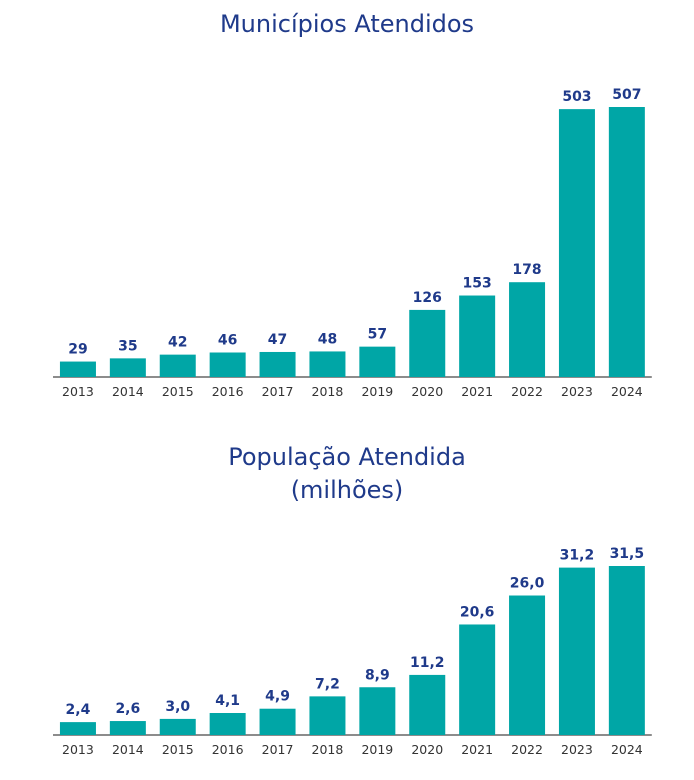 The height and width of the screenshot is (780, 694). What do you see at coordinates (327, 684) in the screenshot?
I see `chart2-value-label-2018: 7,2` at bounding box center [327, 684].